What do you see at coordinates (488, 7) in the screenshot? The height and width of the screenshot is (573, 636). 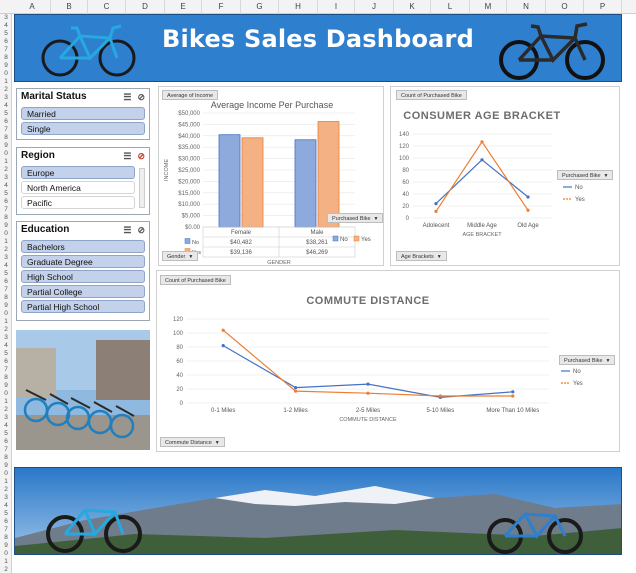 I see `column-letter: M` at bounding box center [488, 7].